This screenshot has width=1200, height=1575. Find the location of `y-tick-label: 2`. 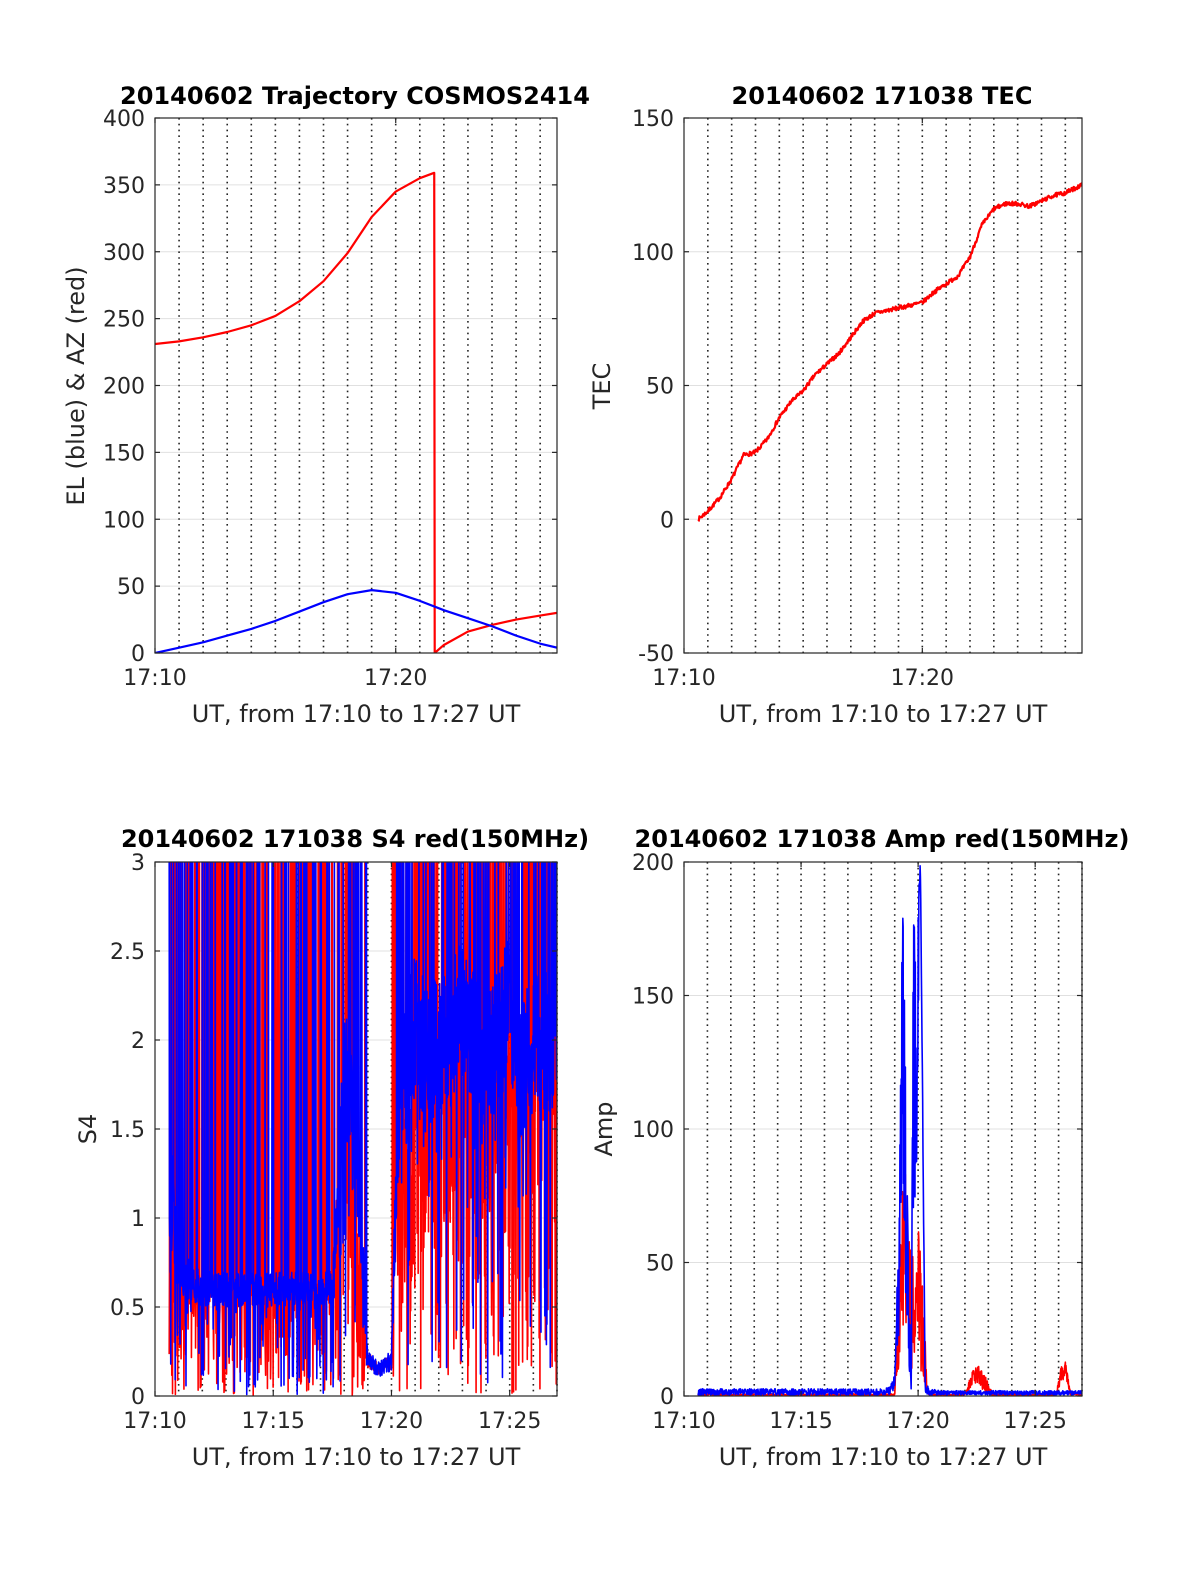

y-tick-label: 2 is located at coordinates (138, 1041).